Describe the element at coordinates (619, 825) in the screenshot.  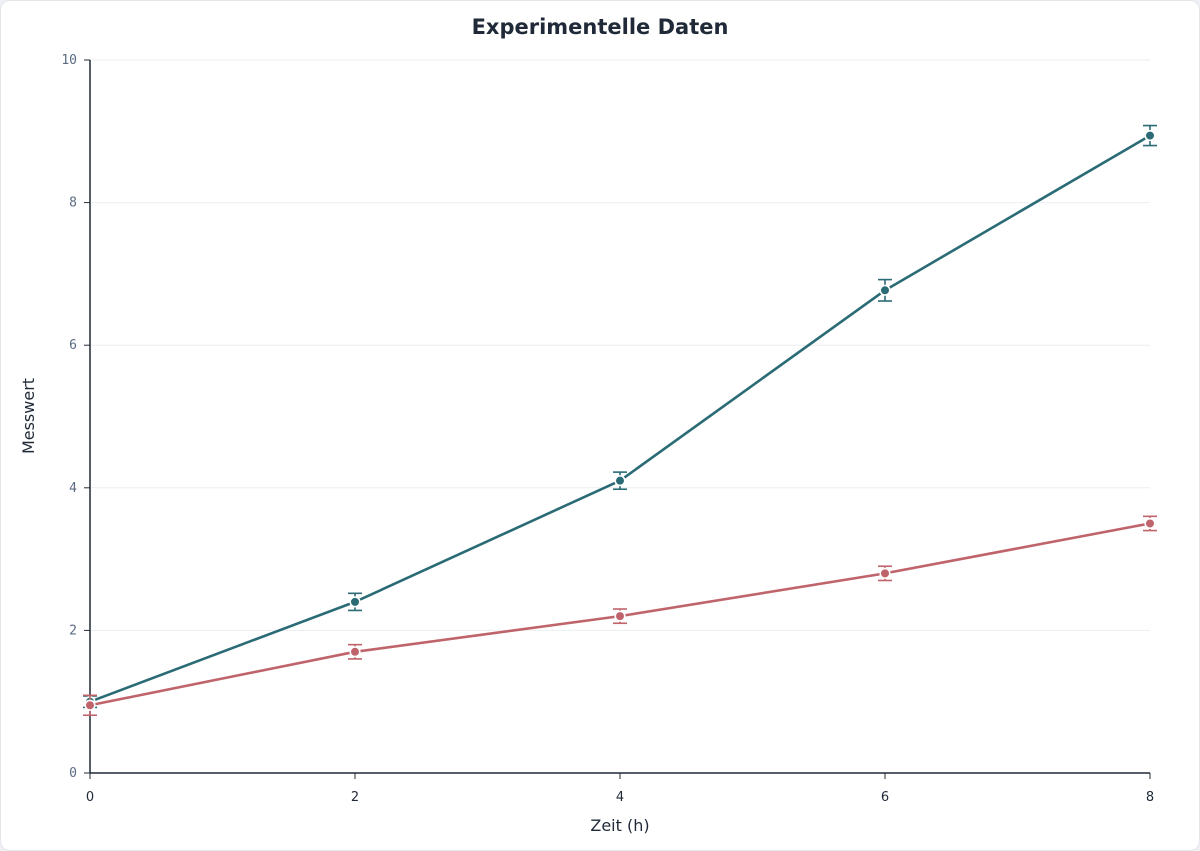
I see `x-axis-label: Zeit (h)` at that location.